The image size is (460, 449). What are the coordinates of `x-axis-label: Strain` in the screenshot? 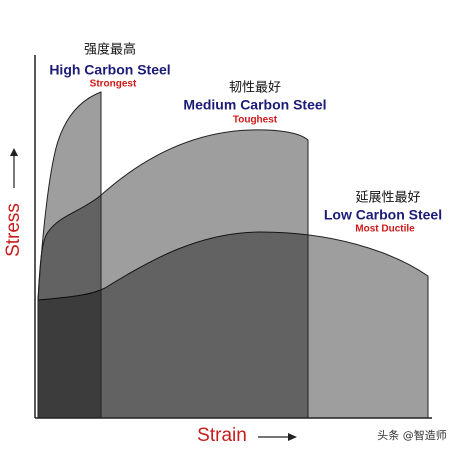 It's located at (222, 435).